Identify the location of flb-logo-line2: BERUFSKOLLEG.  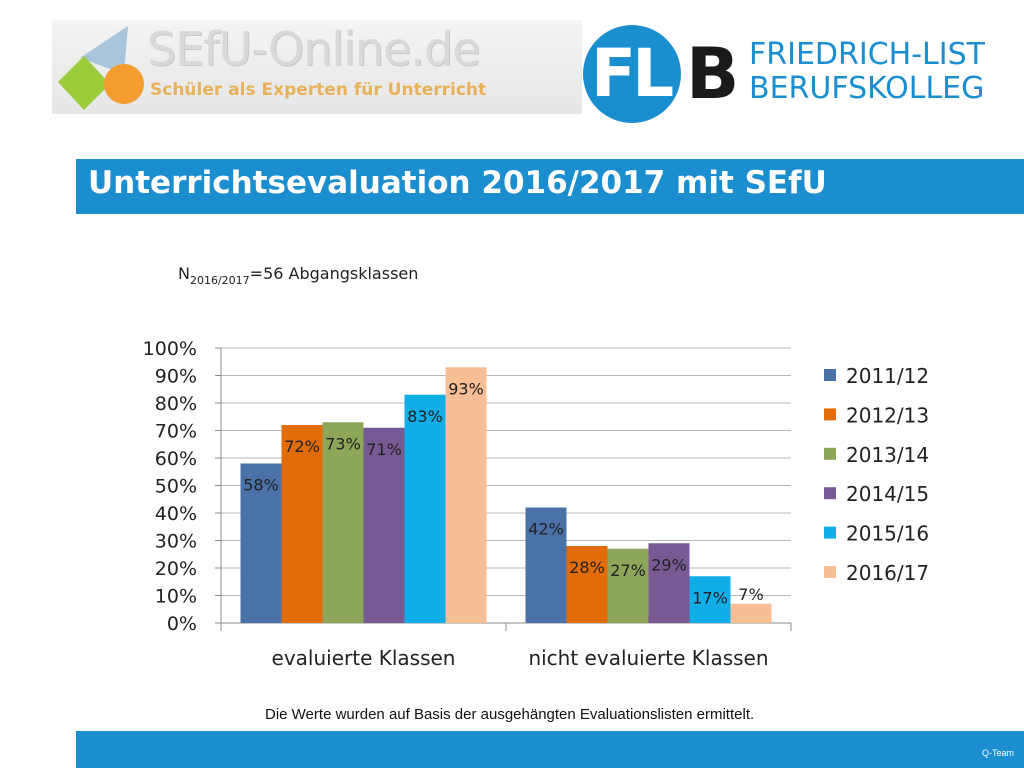
(867, 88).